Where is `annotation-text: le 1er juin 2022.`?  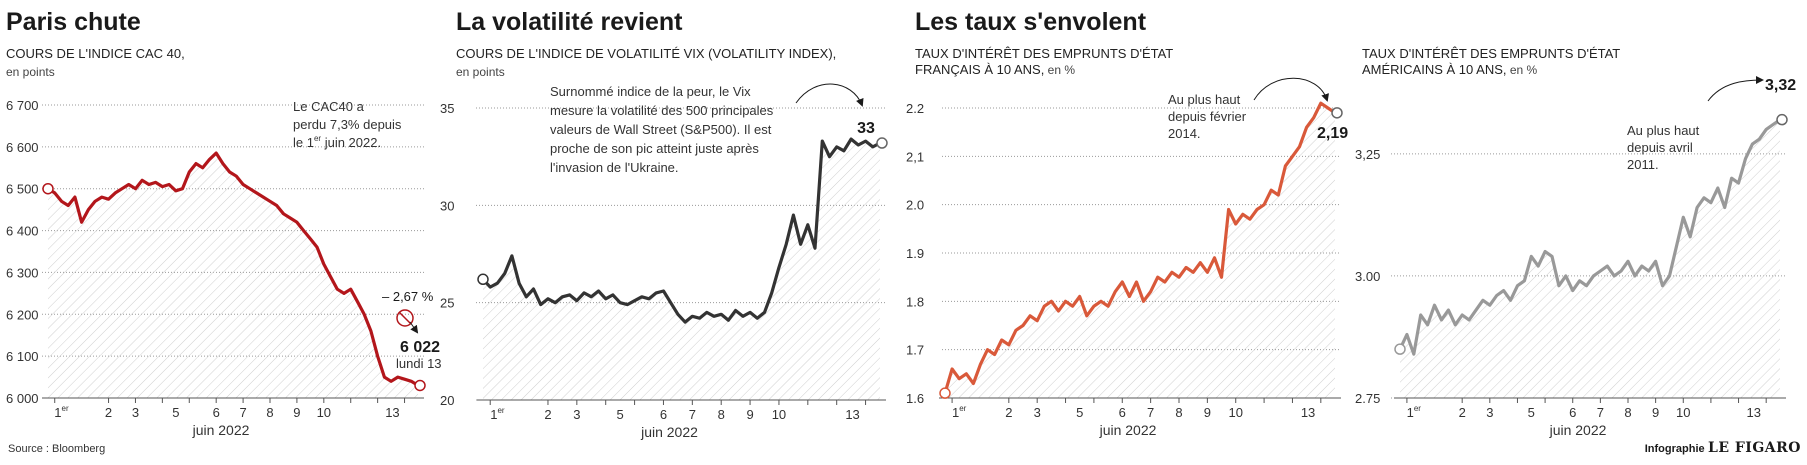
annotation-text: le 1er juin 2022. is located at coordinates (337, 142).